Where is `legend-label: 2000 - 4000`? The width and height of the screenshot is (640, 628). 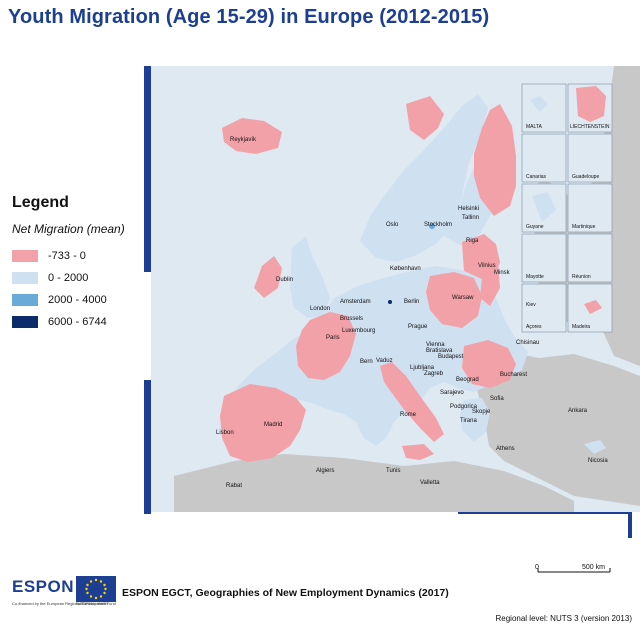
legend-label: 2000 - 4000 is located at coordinates (77, 300).